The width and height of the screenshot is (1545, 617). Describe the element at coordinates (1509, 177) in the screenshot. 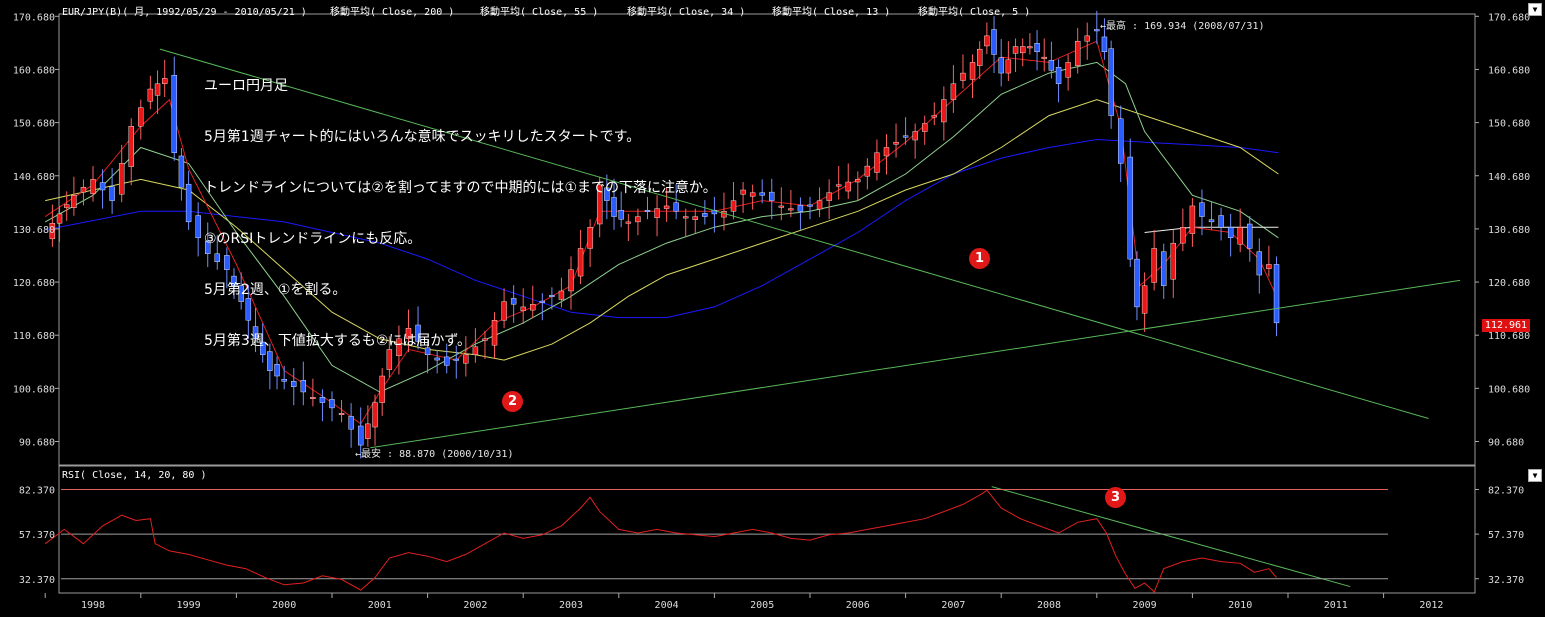

I see `price-y-tick-label-right: 140.680` at that location.